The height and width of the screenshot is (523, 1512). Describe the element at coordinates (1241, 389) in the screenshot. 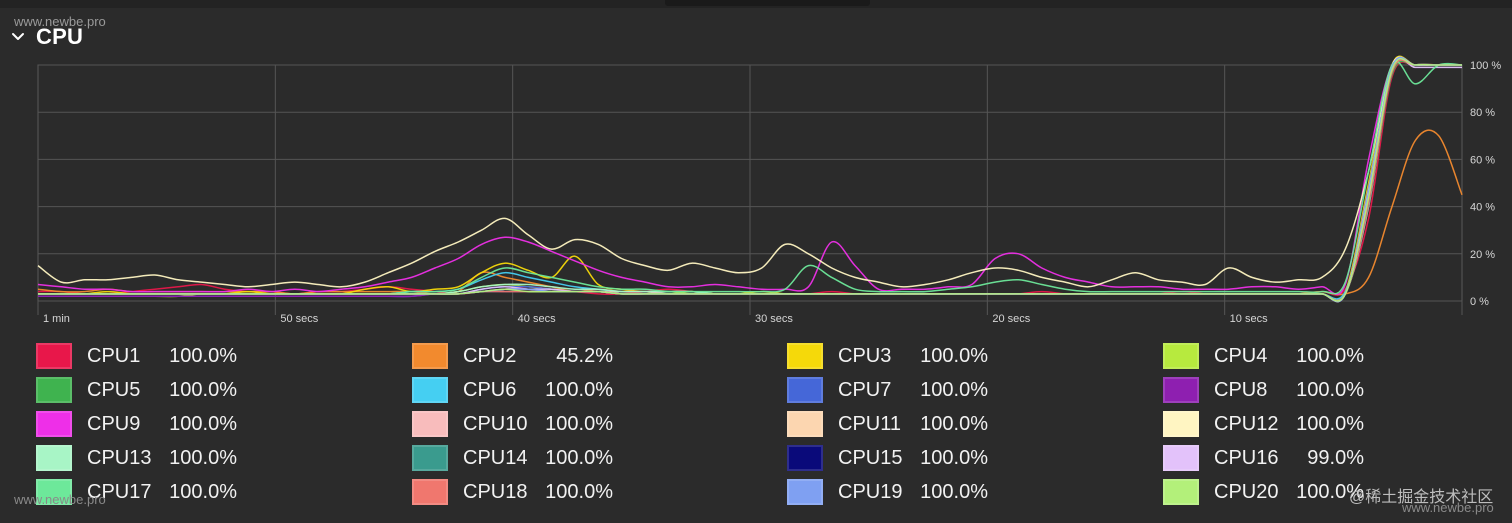

I see `legend-label: CPU8` at that location.